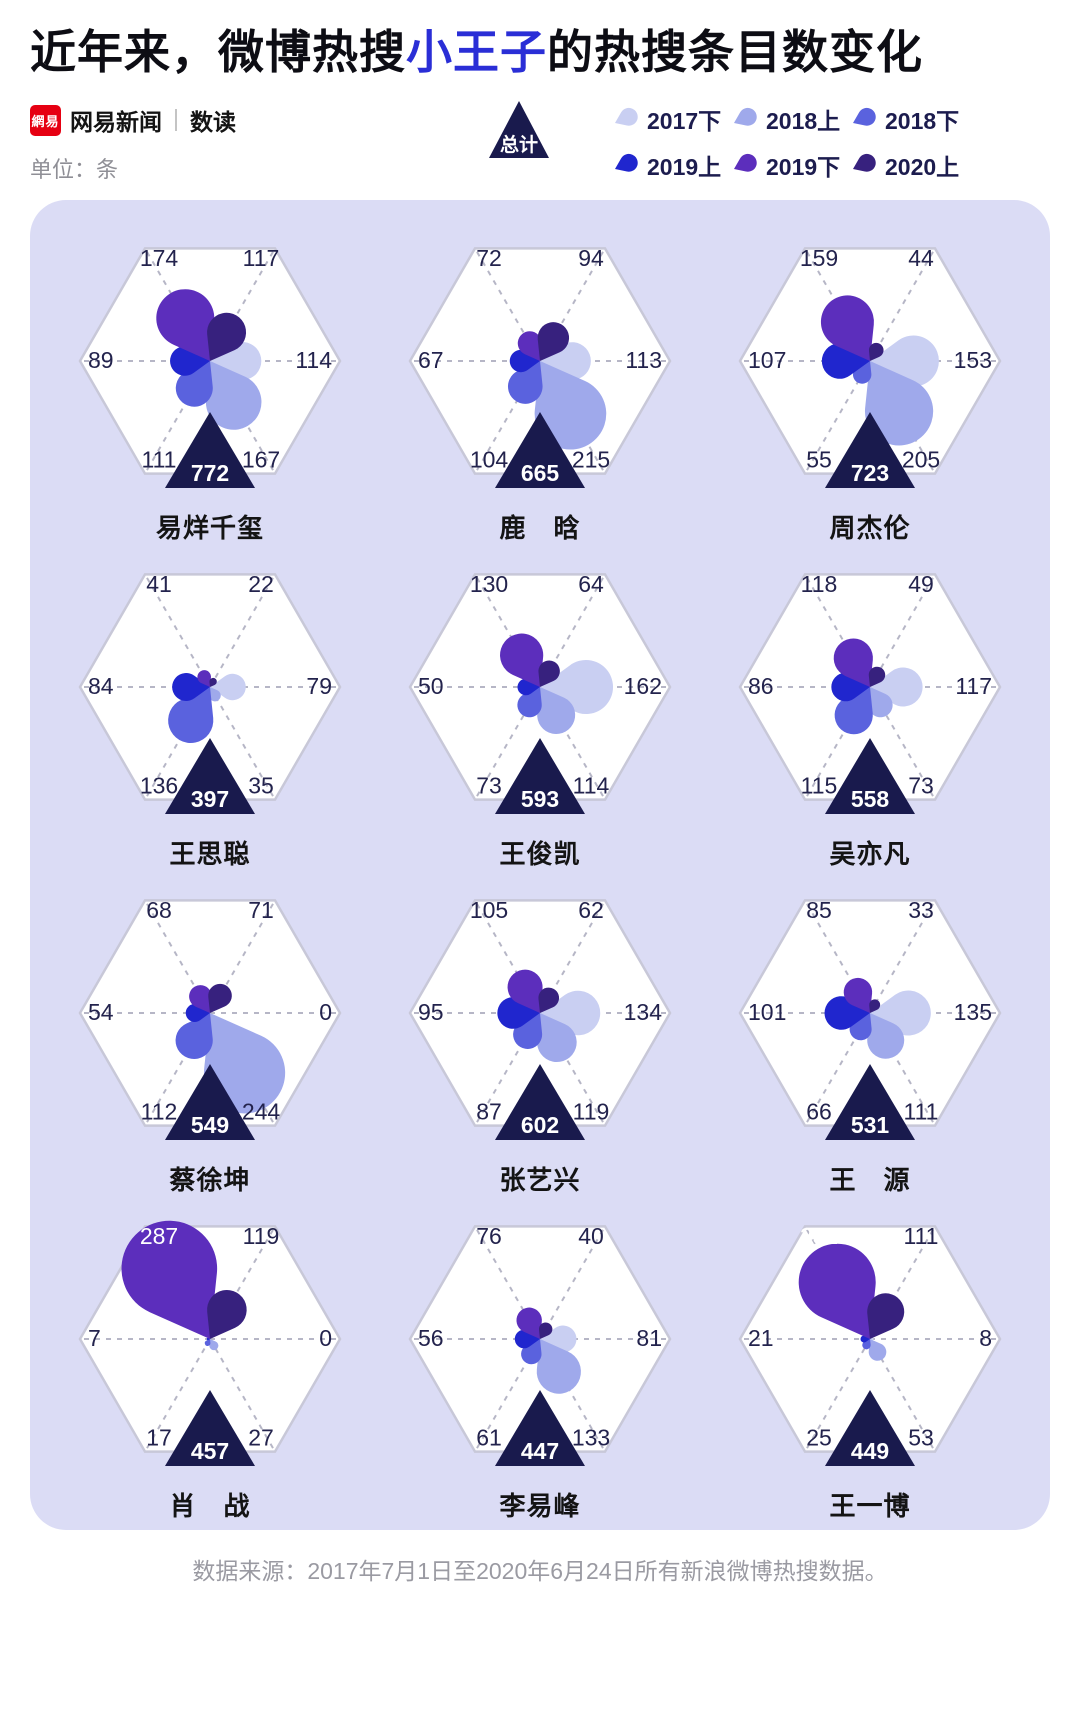  What do you see at coordinates (870, 473) in the screenshot?
I see `total-value: 723` at bounding box center [870, 473].